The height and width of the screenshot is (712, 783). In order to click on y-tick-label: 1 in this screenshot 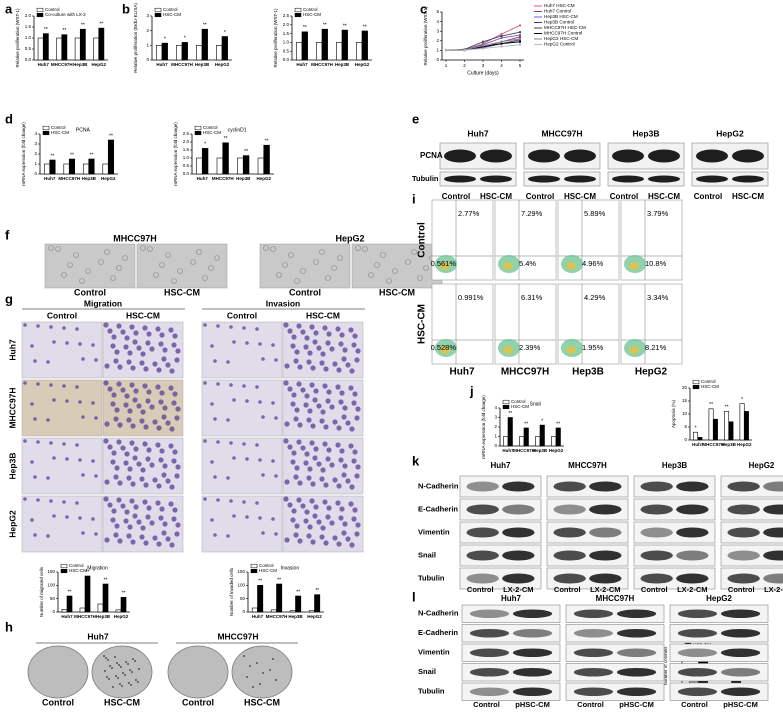, I will do `click(35, 163)`.